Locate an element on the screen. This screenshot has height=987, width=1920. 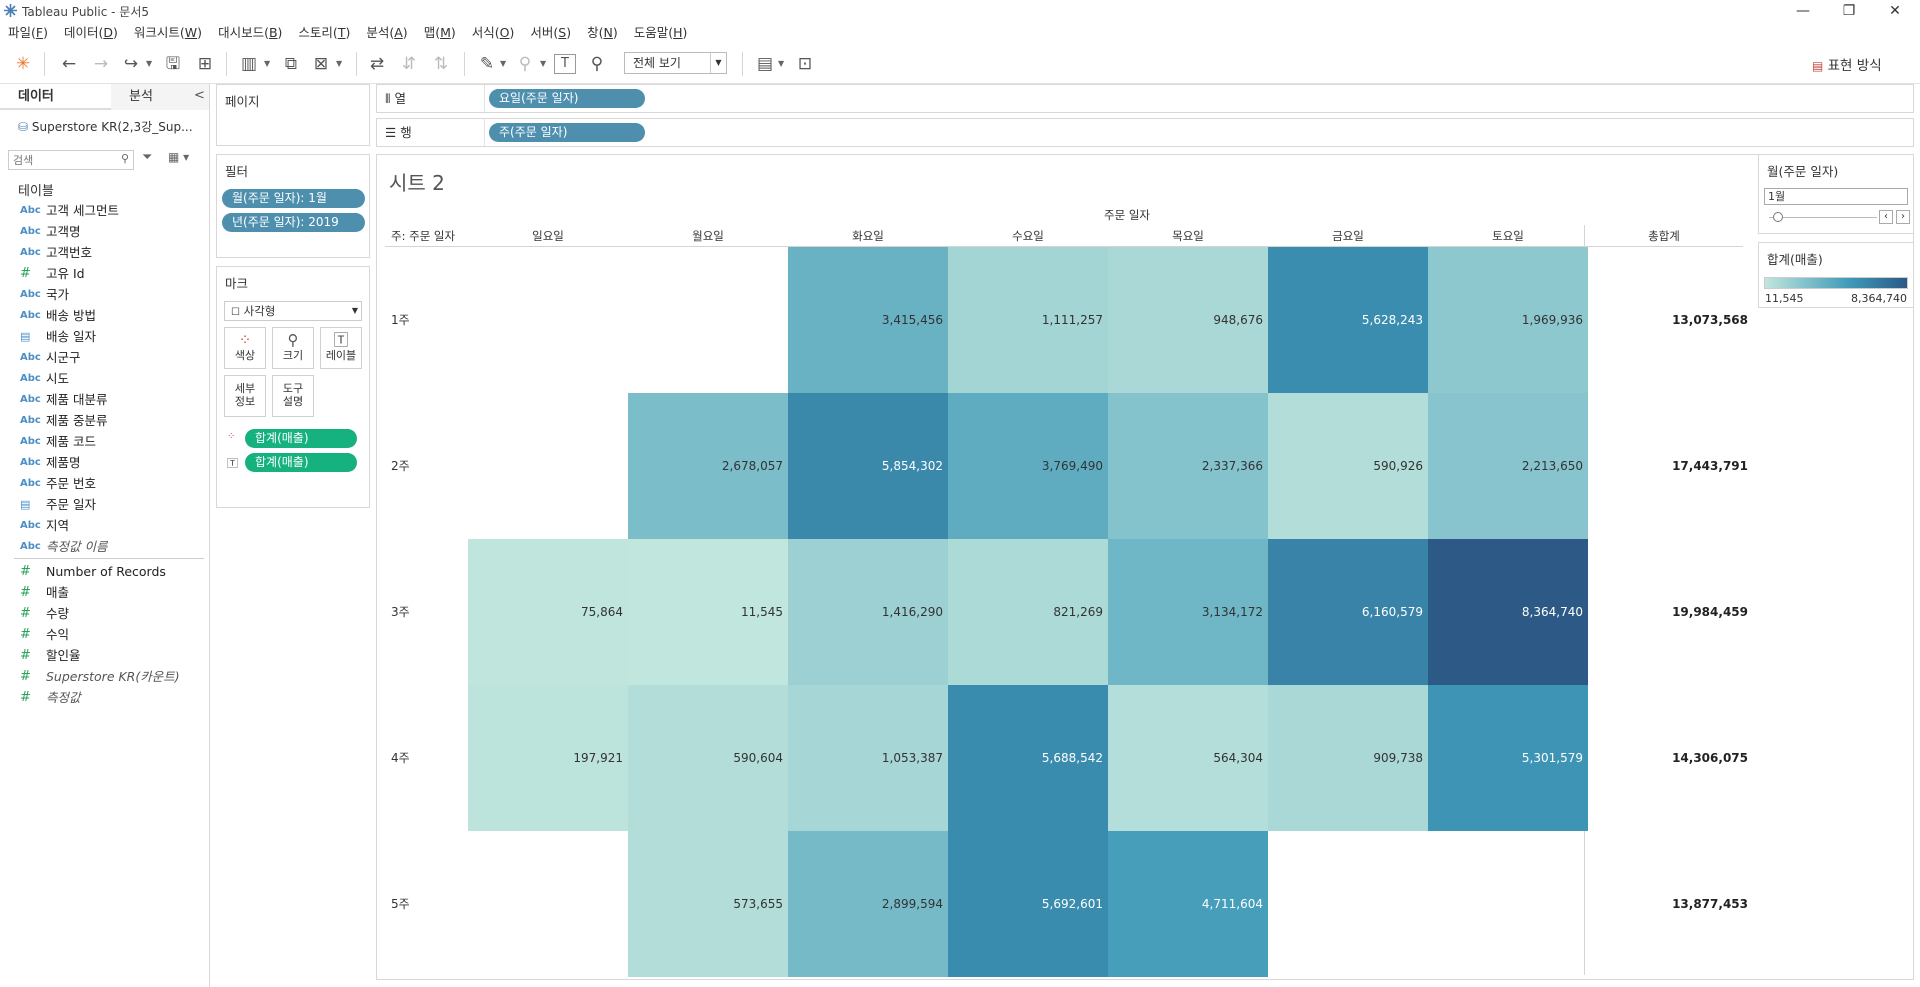
show-me-button: ▤ 표현 방식 is located at coordinates (1847, 64).